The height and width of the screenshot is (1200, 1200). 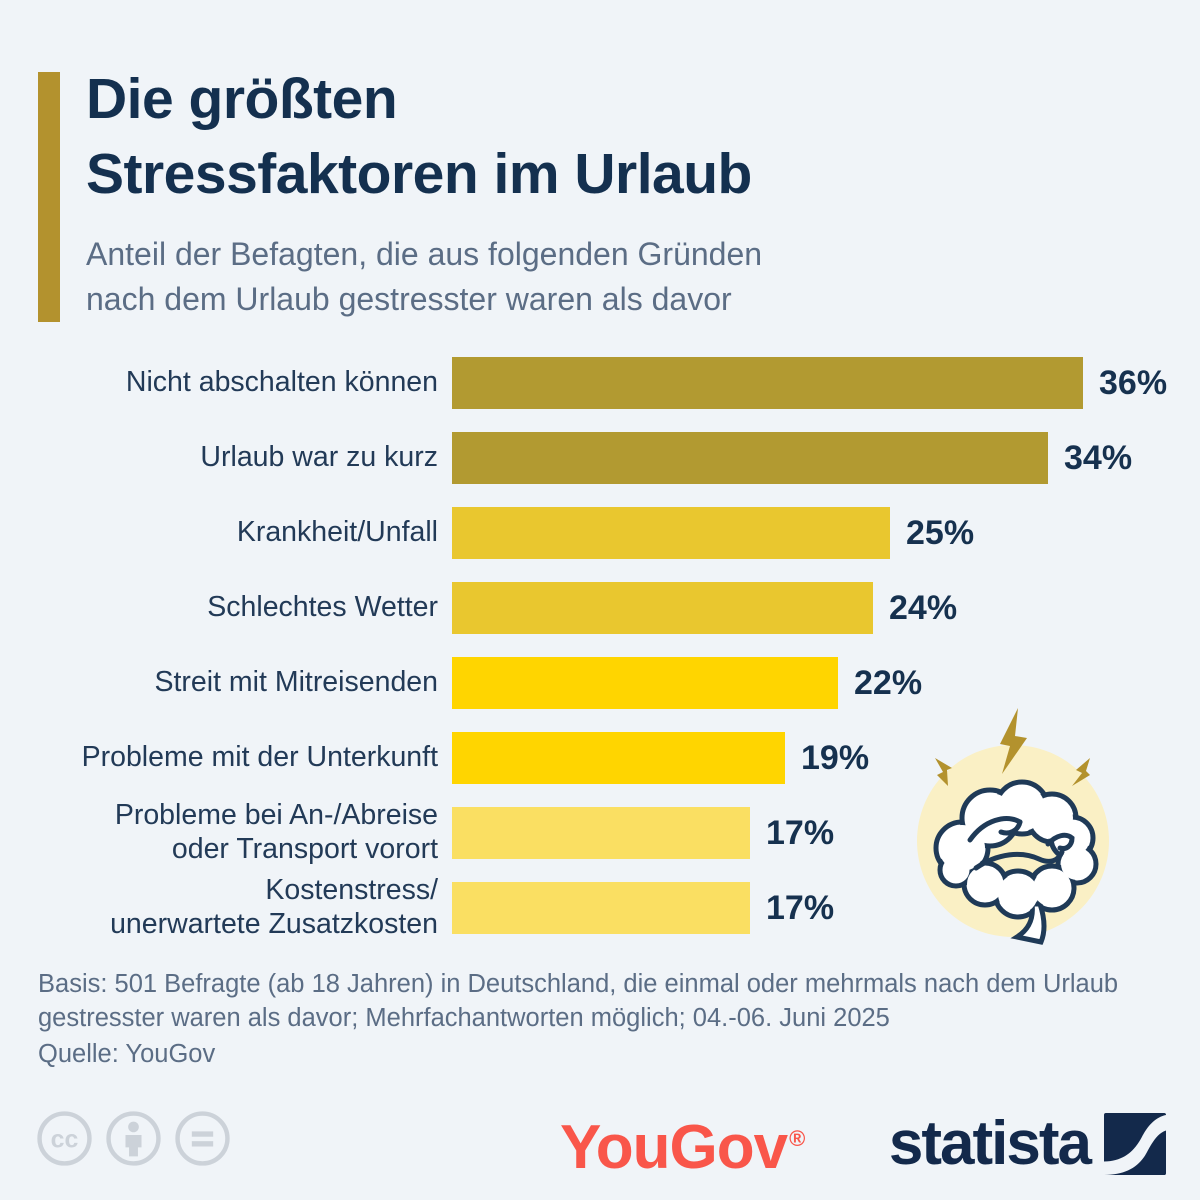 I want to click on bar-label: Probleme mit der Unterkunft, so click(x=259, y=757).